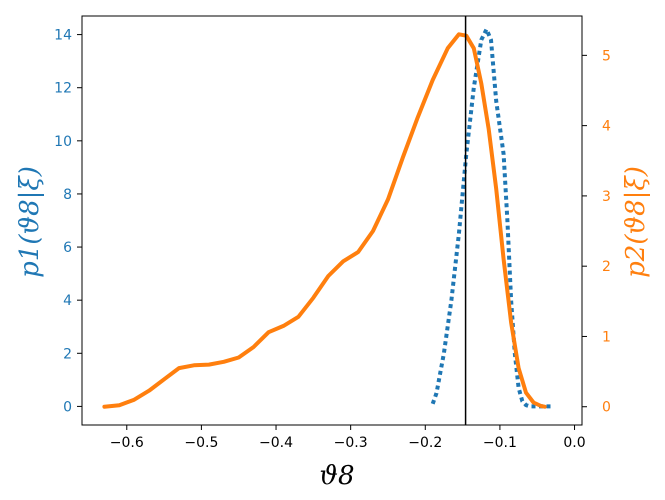 The image size is (665, 500). I want to click on y-left-axis-label: p1(ϑ8|ξ), so click(30, 222).